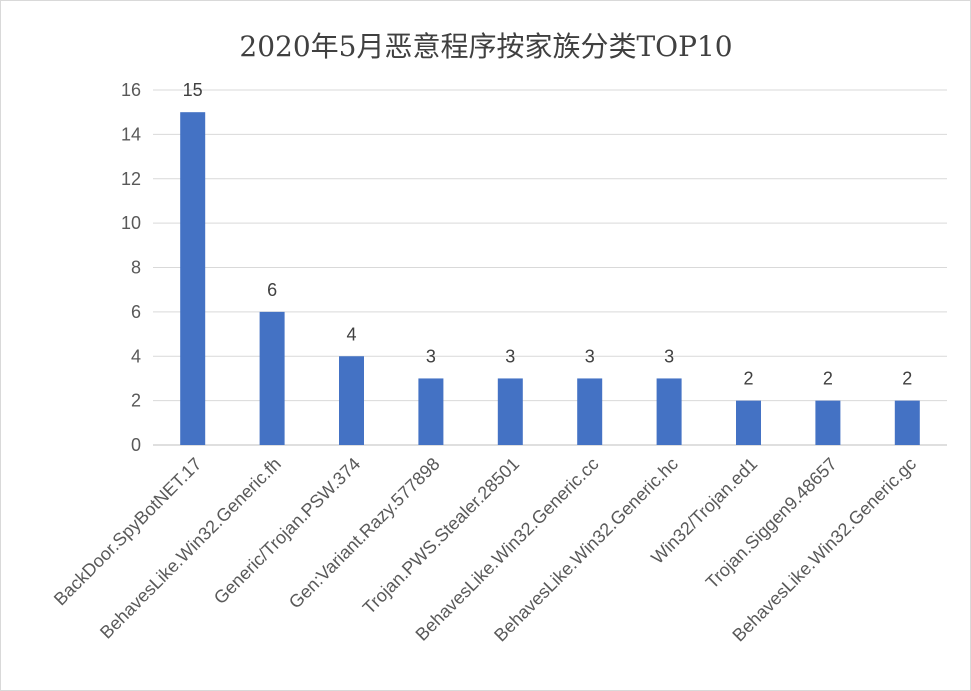 Image resolution: width=971 pixels, height=691 pixels. I want to click on y-tick-label: 8, so click(136, 268).